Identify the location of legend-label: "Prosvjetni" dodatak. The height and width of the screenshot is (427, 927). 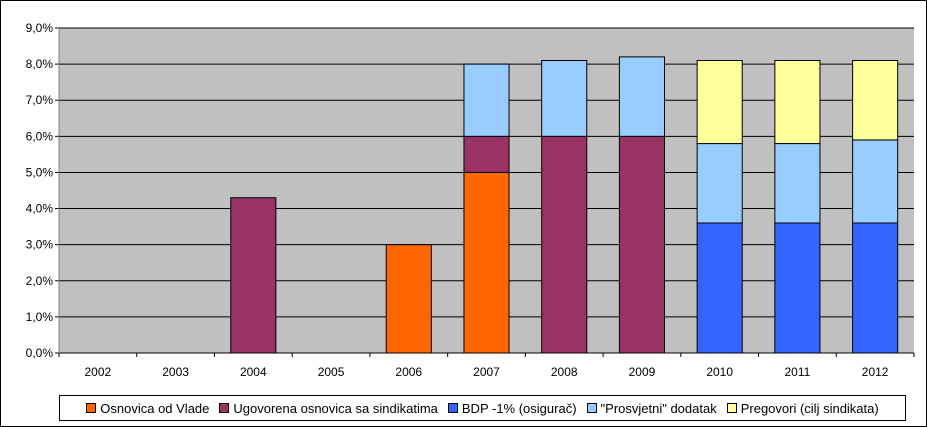
(658, 408).